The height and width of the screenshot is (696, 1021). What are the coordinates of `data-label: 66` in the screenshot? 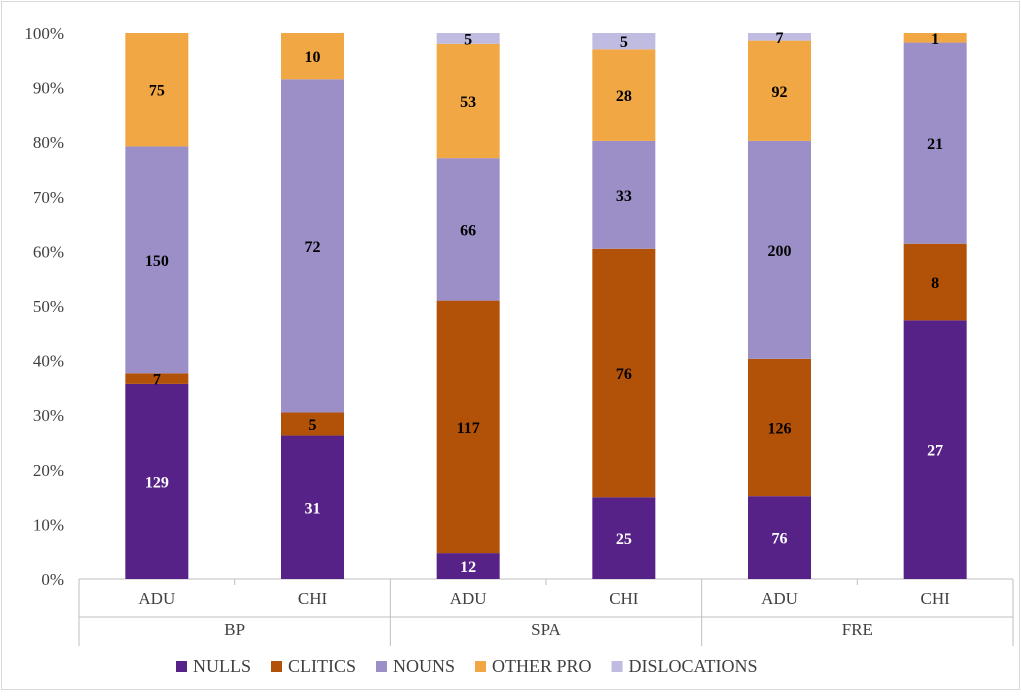 It's located at (468, 230).